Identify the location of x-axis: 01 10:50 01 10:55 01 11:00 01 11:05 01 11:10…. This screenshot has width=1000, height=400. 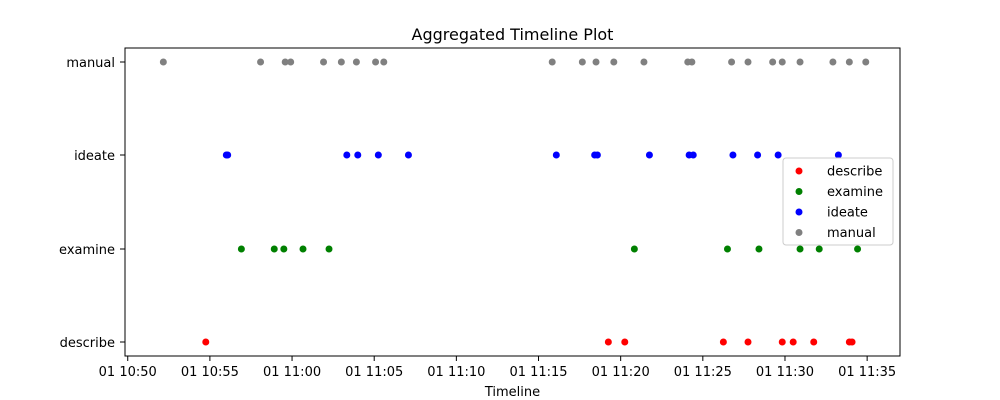
(497, 368).